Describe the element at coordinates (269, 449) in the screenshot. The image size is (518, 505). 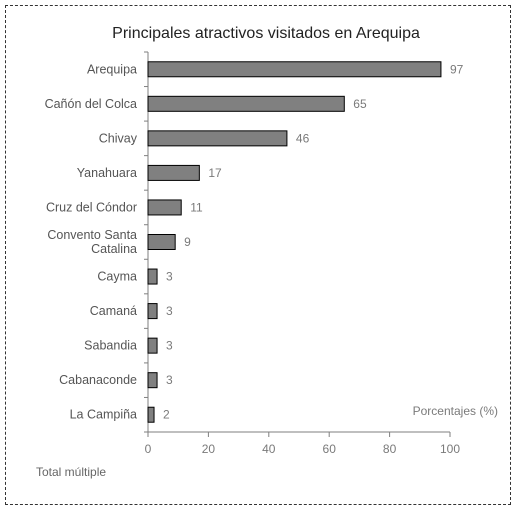
I see `x-tick-label: 40` at that location.